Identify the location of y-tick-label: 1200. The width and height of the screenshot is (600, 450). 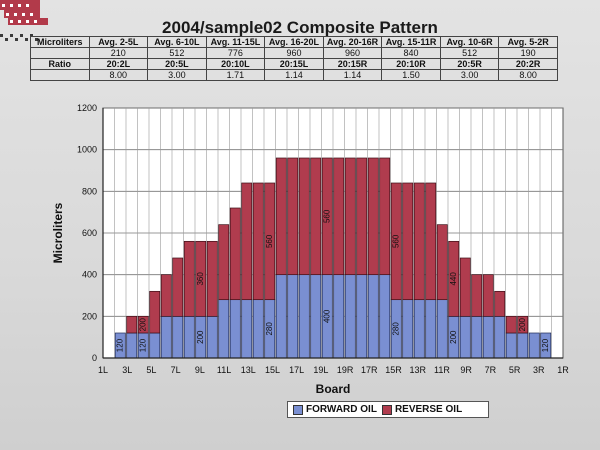
(87, 108).